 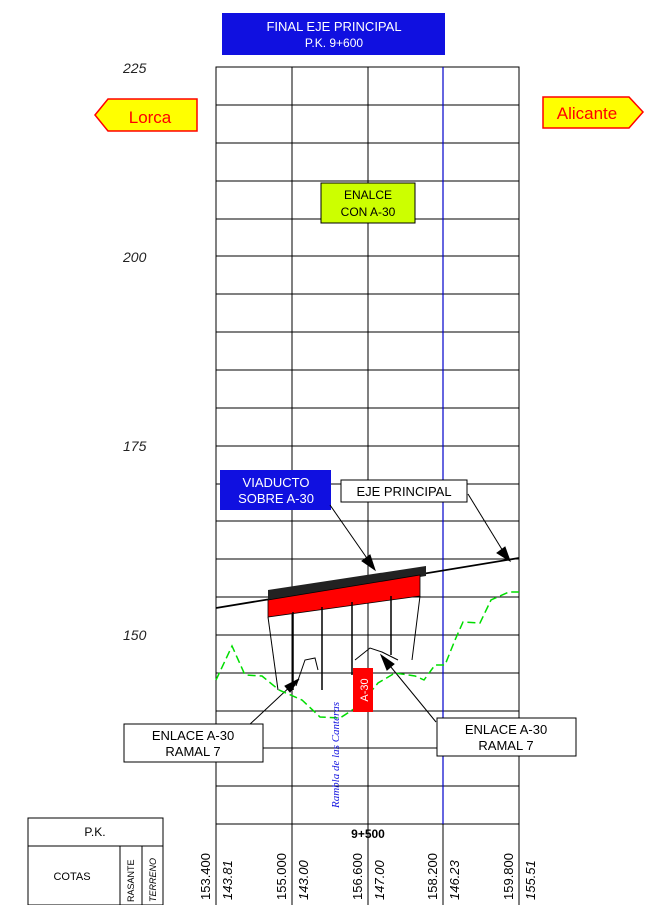 I want to click on terreno-value: 146.23, so click(x=454, y=879).